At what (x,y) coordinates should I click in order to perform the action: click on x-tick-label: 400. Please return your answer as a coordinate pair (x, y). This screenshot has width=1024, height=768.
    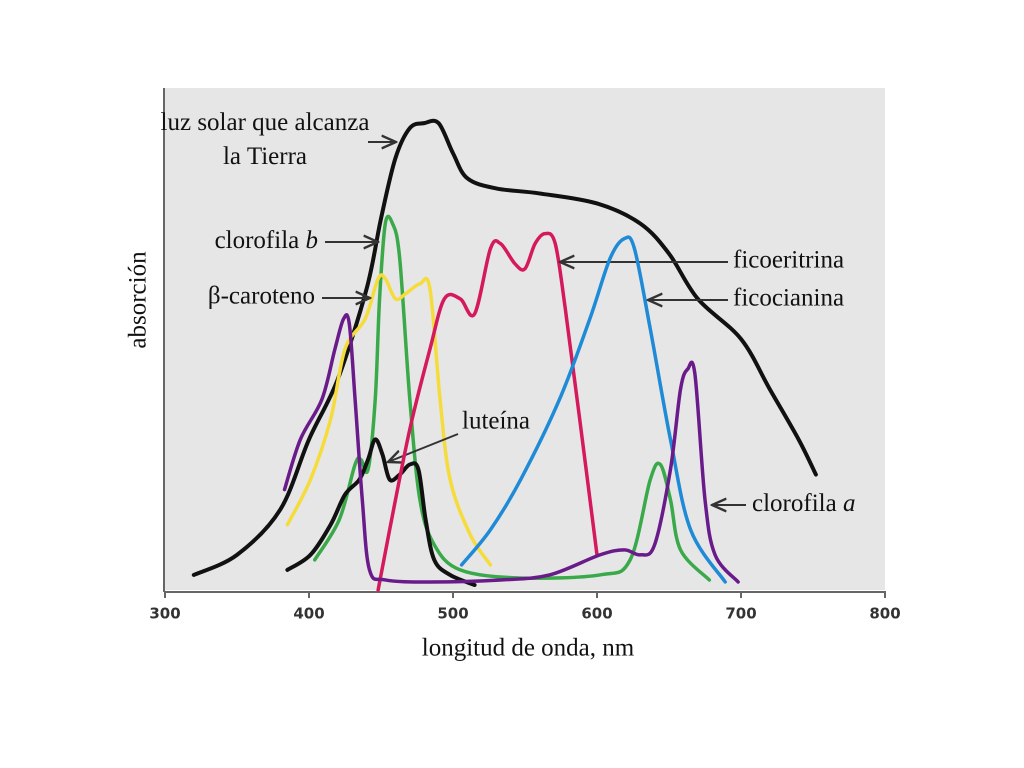
    Looking at the image, I should click on (308, 614).